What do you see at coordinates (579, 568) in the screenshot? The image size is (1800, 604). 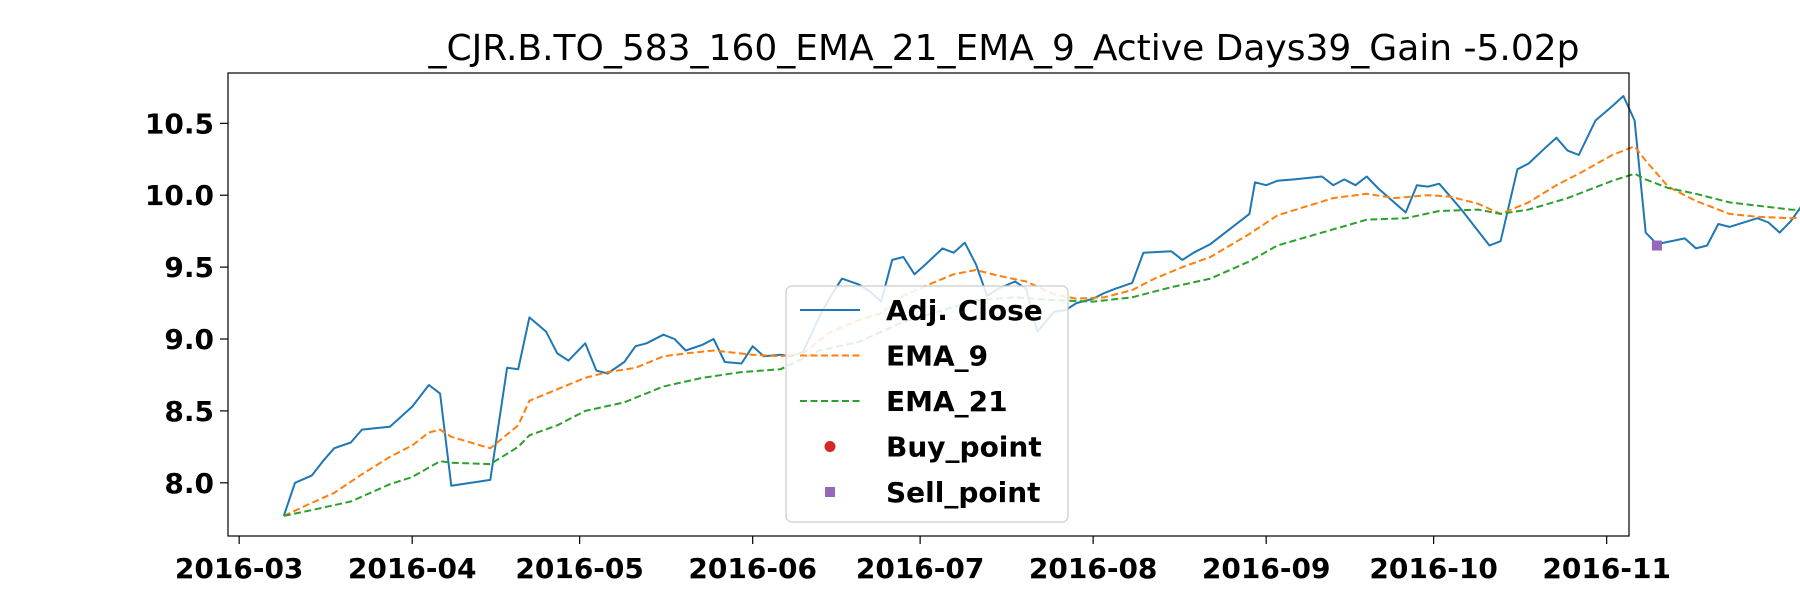 I see `x-tick-label: 2016-05` at bounding box center [579, 568].